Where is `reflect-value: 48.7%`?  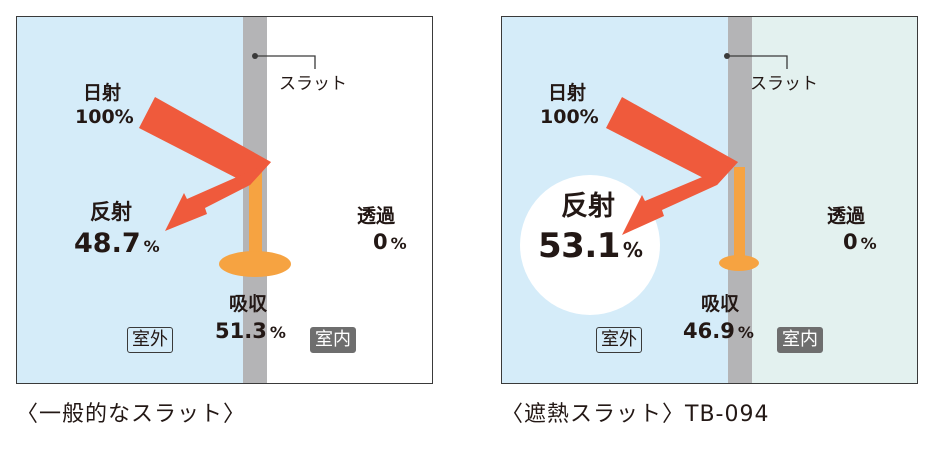
reflect-value: 48.7% is located at coordinates (117, 243).